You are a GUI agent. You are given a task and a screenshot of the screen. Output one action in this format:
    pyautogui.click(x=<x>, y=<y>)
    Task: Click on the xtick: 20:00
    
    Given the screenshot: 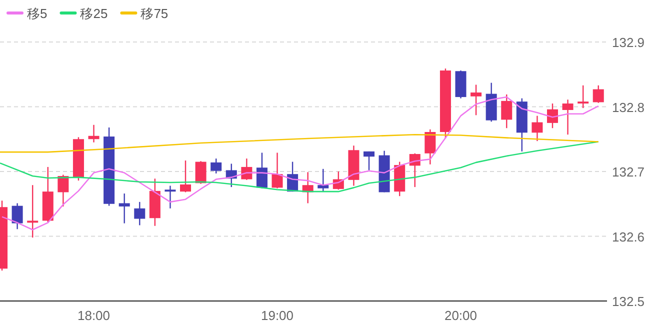 What is the action you would take?
    pyautogui.click(x=461, y=315)
    